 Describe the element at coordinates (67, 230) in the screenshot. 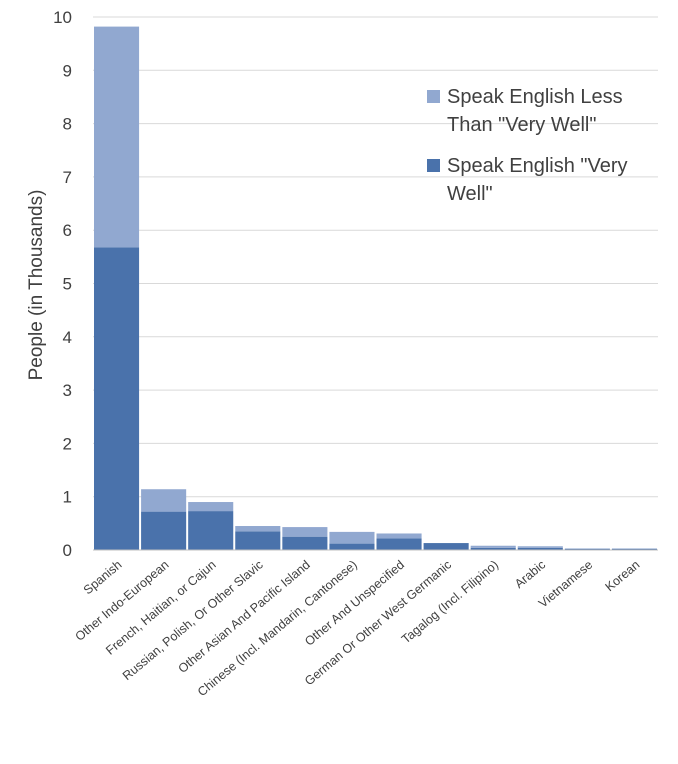

I see `y-tick-label: 6` at that location.